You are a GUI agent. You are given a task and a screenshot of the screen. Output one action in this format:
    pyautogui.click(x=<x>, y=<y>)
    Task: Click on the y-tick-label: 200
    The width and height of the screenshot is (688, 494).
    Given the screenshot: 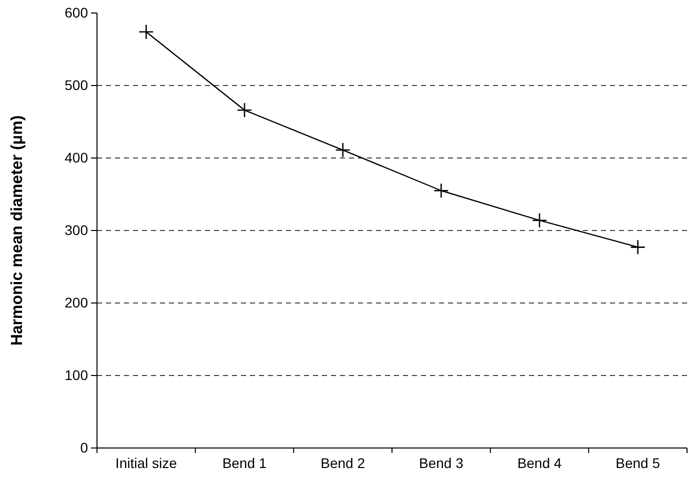 What is the action you would take?
    pyautogui.click(x=76, y=302)
    